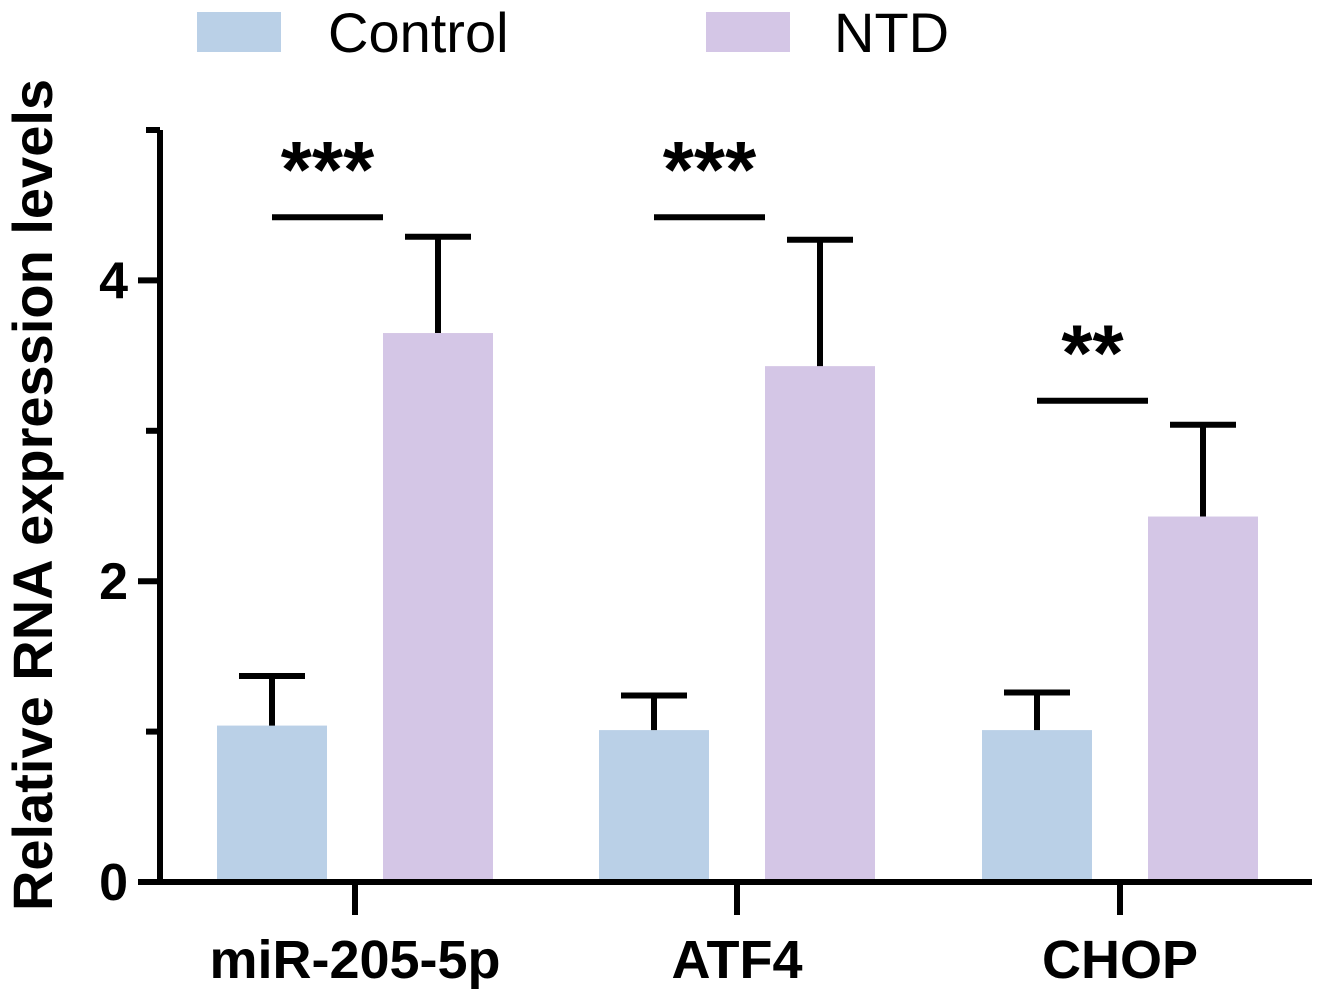 Image resolution: width=1320 pixels, height=995 pixels. I want to click on x-tick-label-mir-205-5p: miR-205-5p, so click(354, 960).